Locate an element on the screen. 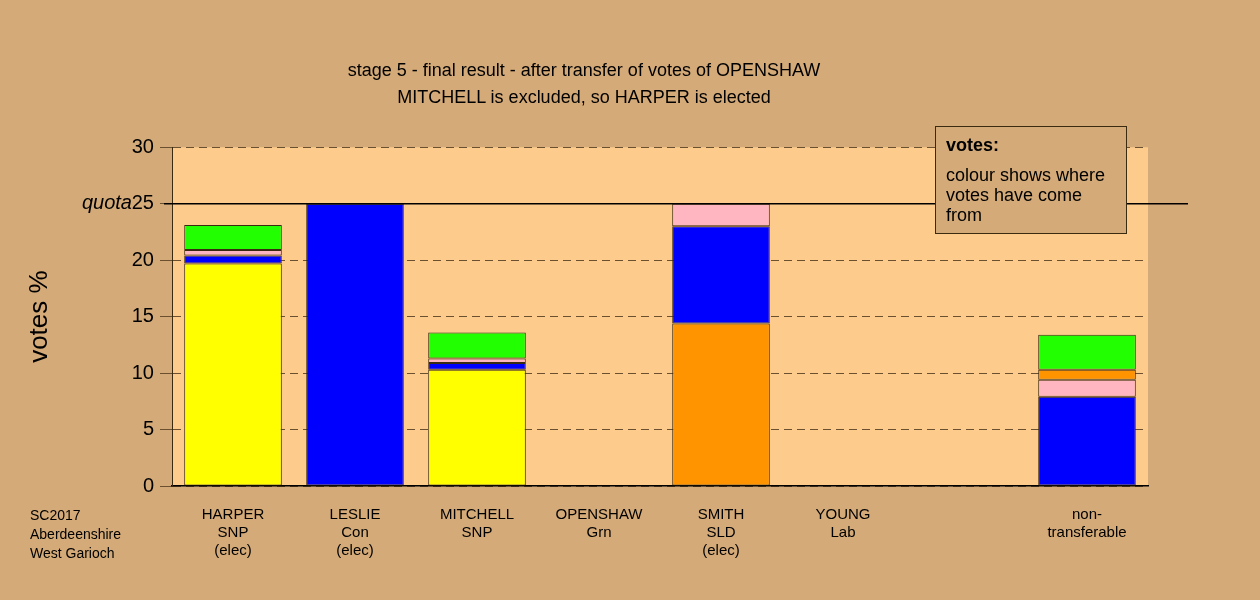 This screenshot has height=600, width=1260. x-tick-label: OPENSHAW Grn is located at coordinates (599, 523).